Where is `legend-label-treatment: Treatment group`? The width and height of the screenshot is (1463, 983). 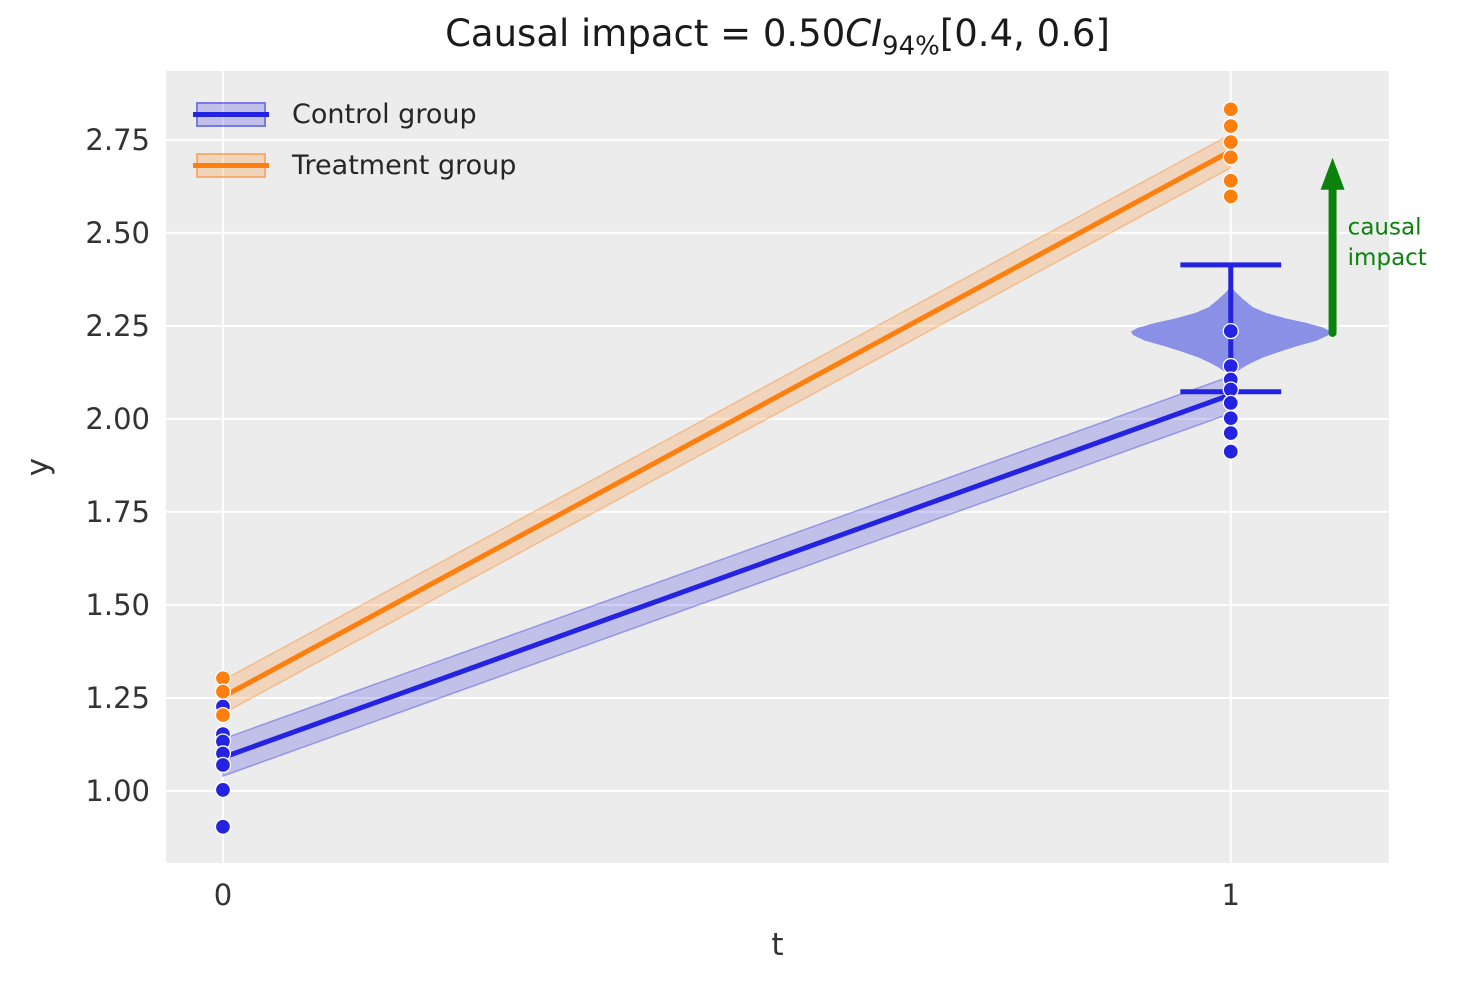 legend-label-treatment: Treatment group is located at coordinates (404, 165).